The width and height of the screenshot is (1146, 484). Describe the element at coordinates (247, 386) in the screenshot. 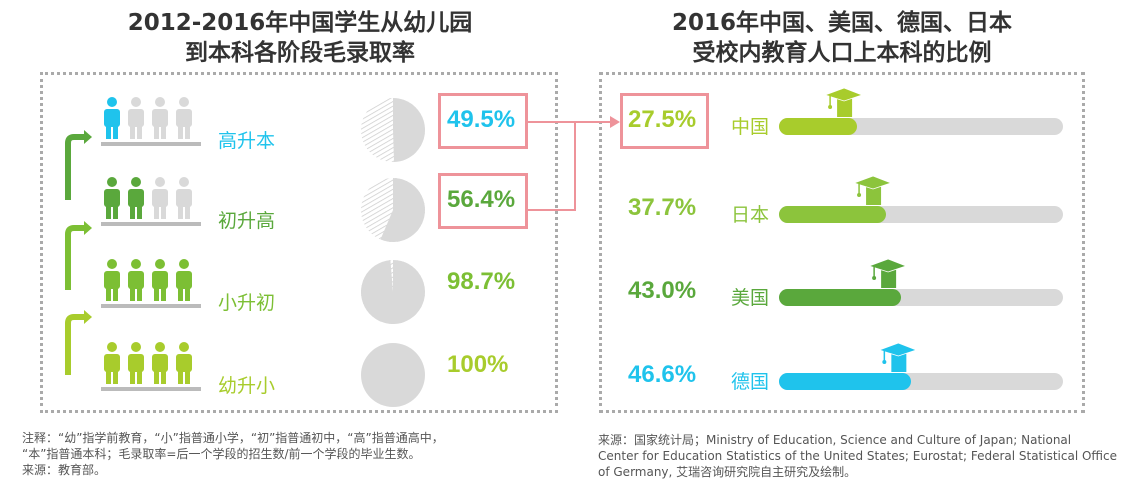

I see `stage-label: 幼升小` at that location.